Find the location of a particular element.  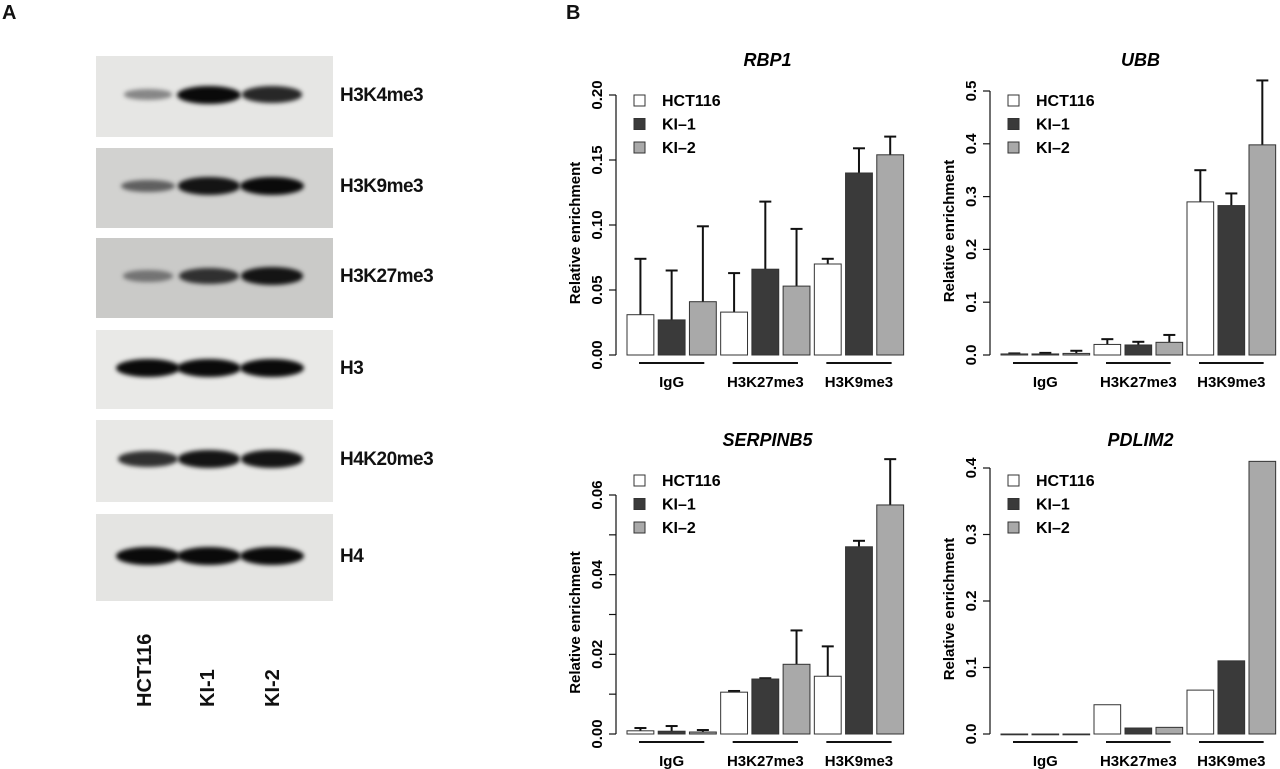

blot-h3k4me3 is located at coordinates (214, 96).